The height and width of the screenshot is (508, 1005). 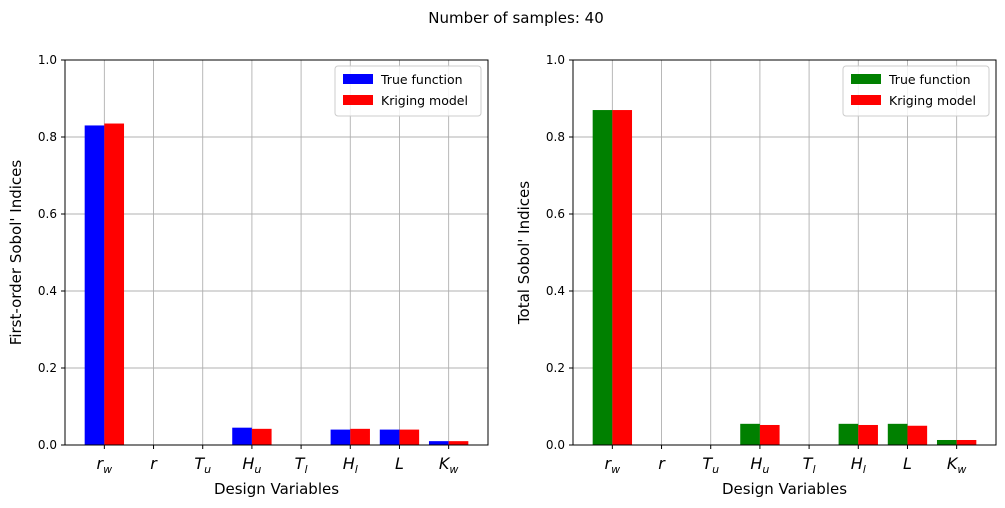 What do you see at coordinates (16, 253) in the screenshot?
I see `y-axis-label: First-order Sobol' Indices` at bounding box center [16, 253].